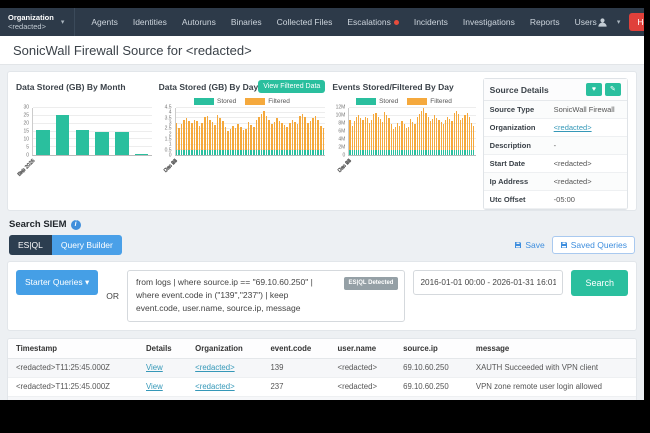 The image size is (650, 433). Describe the element at coordinates (612, 89) in the screenshot. I see `edit-button: ✎` at that location.